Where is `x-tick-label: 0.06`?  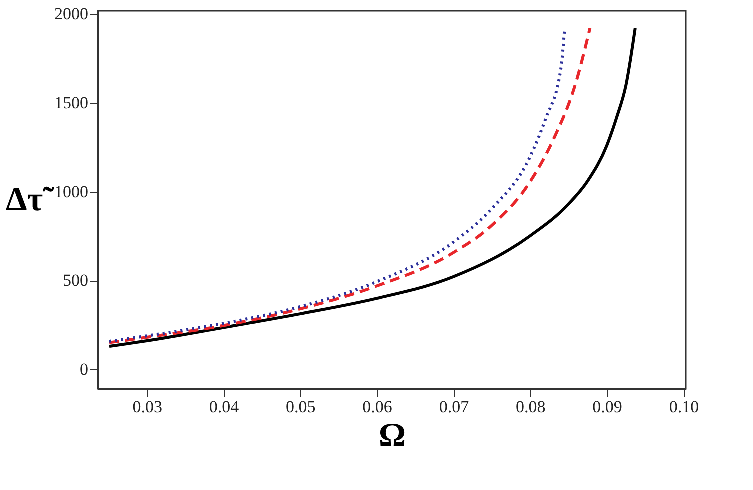
x-tick-label: 0.06 is located at coordinates (377, 407).